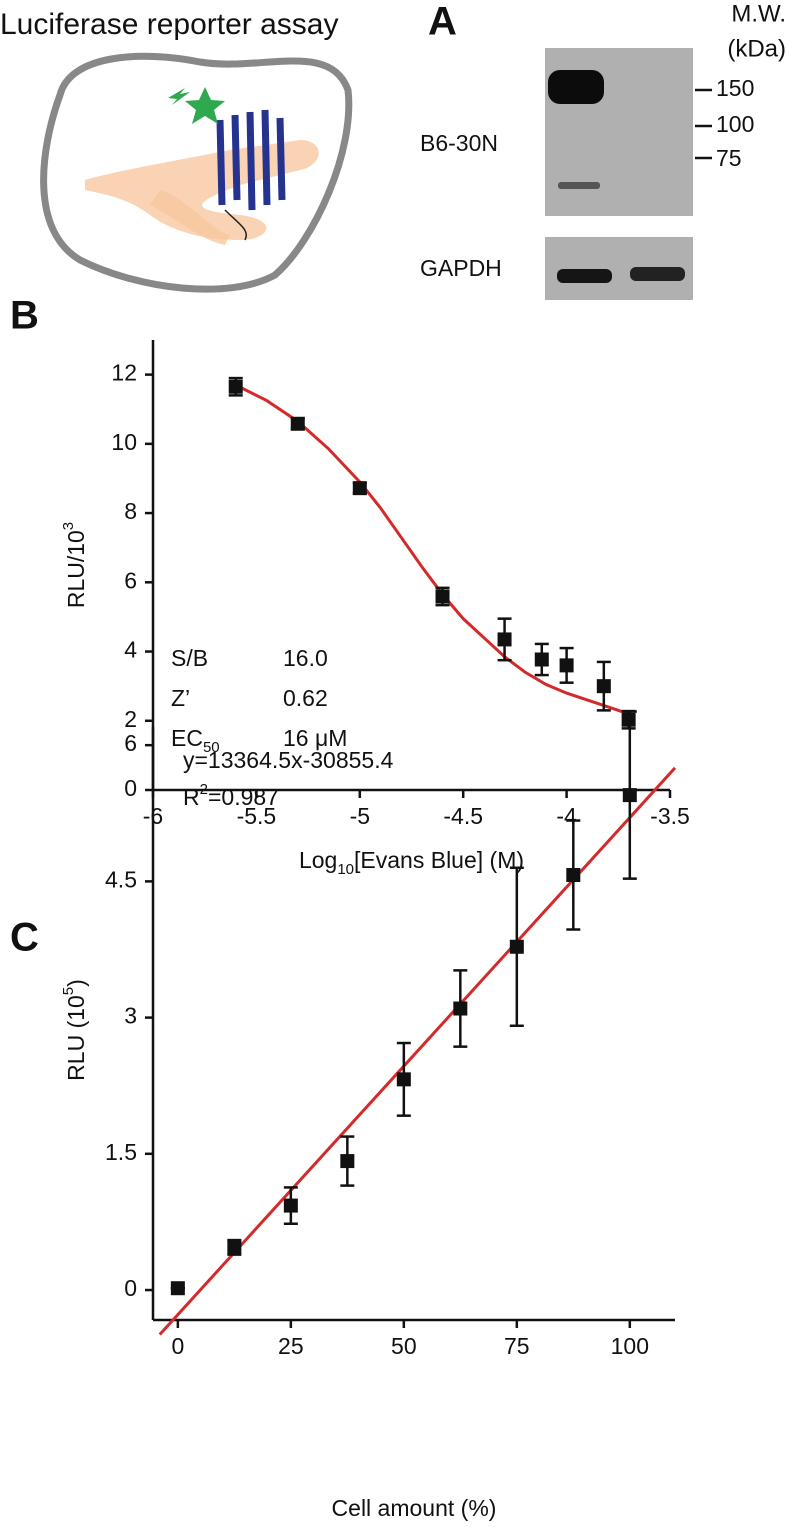 The image size is (786, 1527). I want to click on x-tick-label: -4.5, so click(463, 816).